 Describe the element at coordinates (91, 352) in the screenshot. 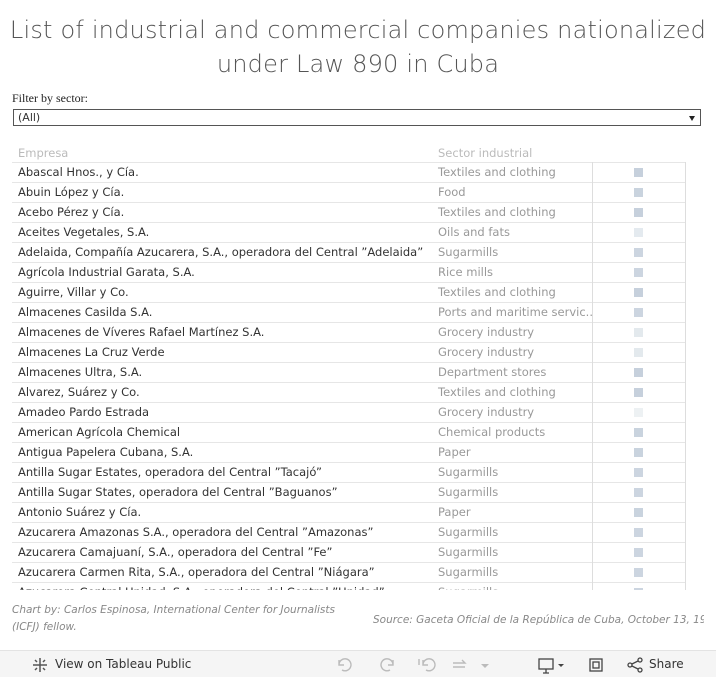

I see `company-cell: Almacenes La Cruz Verde` at that location.